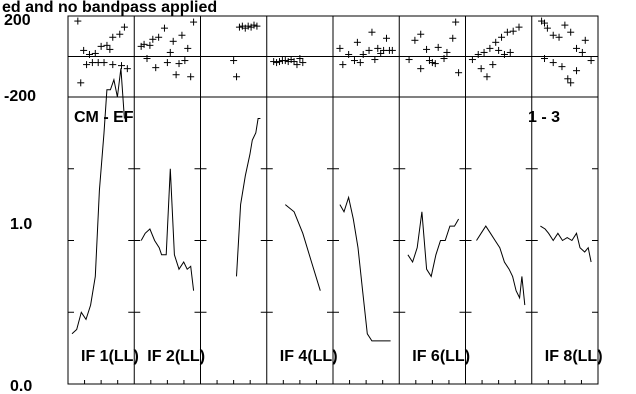 The height and width of the screenshot is (394, 636). I want to click on if-labels: IF 1(LL) IF 2(LL) IF 4(LL) IF 6(LL) IF 8(LL), so click(342, 356).